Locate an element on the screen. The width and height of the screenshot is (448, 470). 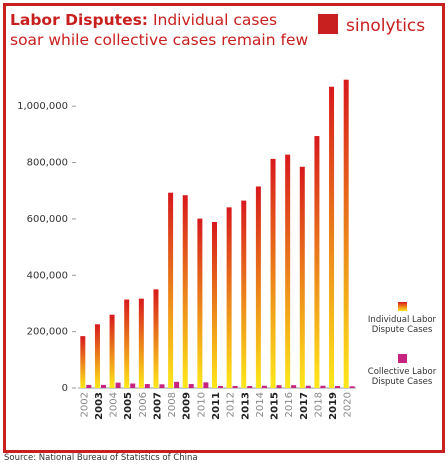
y-tick-label: 0 is located at coordinates (65, 388).